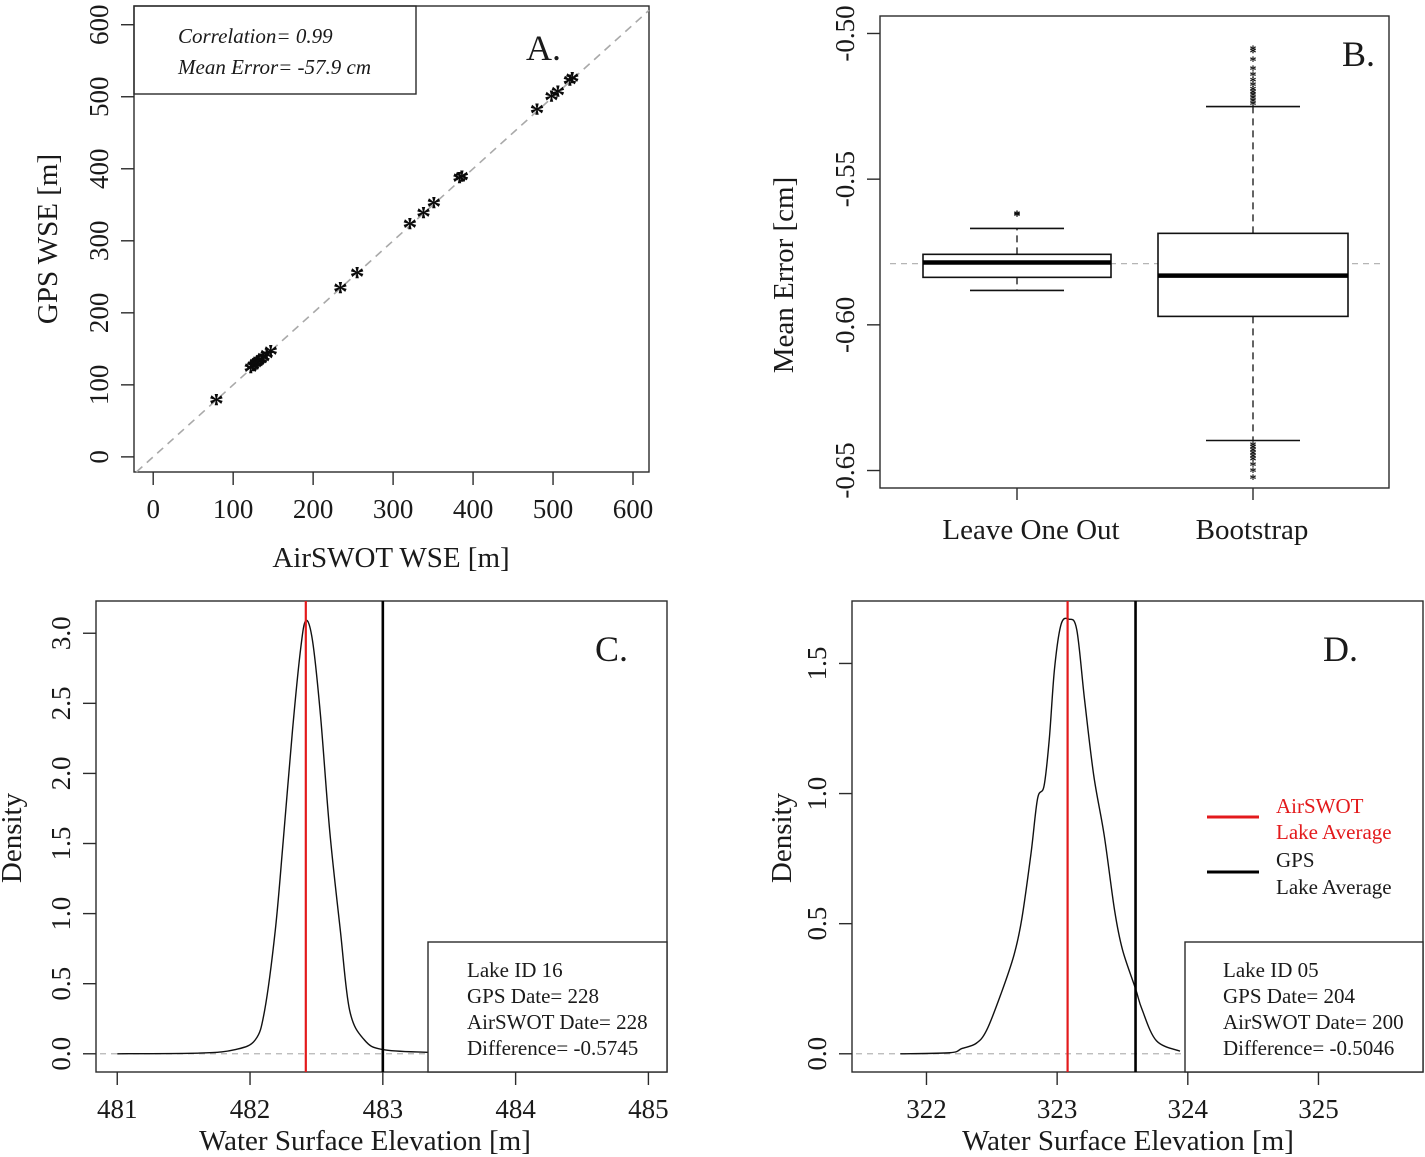 This screenshot has width=1425, height=1157. I want to click on panel-c-ytick-label: 0.5, so click(61, 984).